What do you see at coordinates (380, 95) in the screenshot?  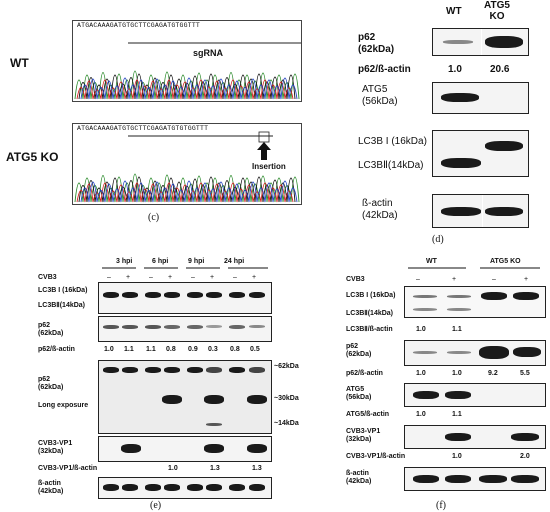 I see `d-atg5-label: ATG5 (56kDa)` at bounding box center [380, 95].